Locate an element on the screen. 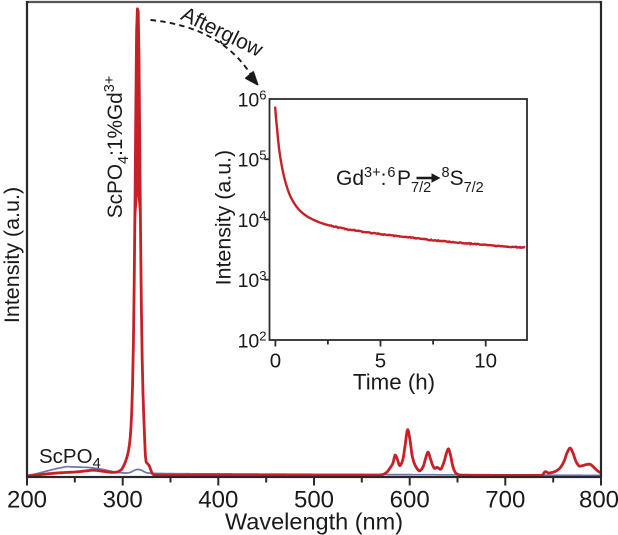  svg-text: 10 is located at coordinates (485, 361).